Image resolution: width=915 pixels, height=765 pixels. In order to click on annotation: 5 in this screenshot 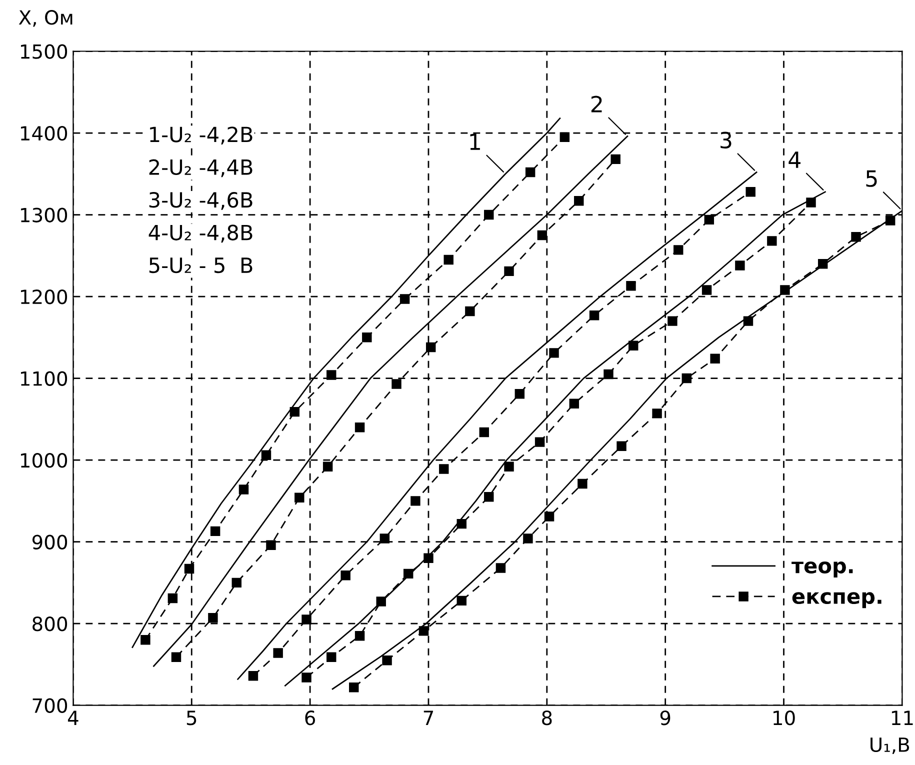, I will do `click(871, 178)`.